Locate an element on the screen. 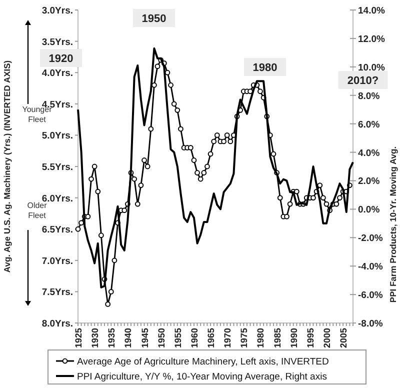 The image size is (400, 388). y2-tick-label: -4.0% is located at coordinates (371, 267).